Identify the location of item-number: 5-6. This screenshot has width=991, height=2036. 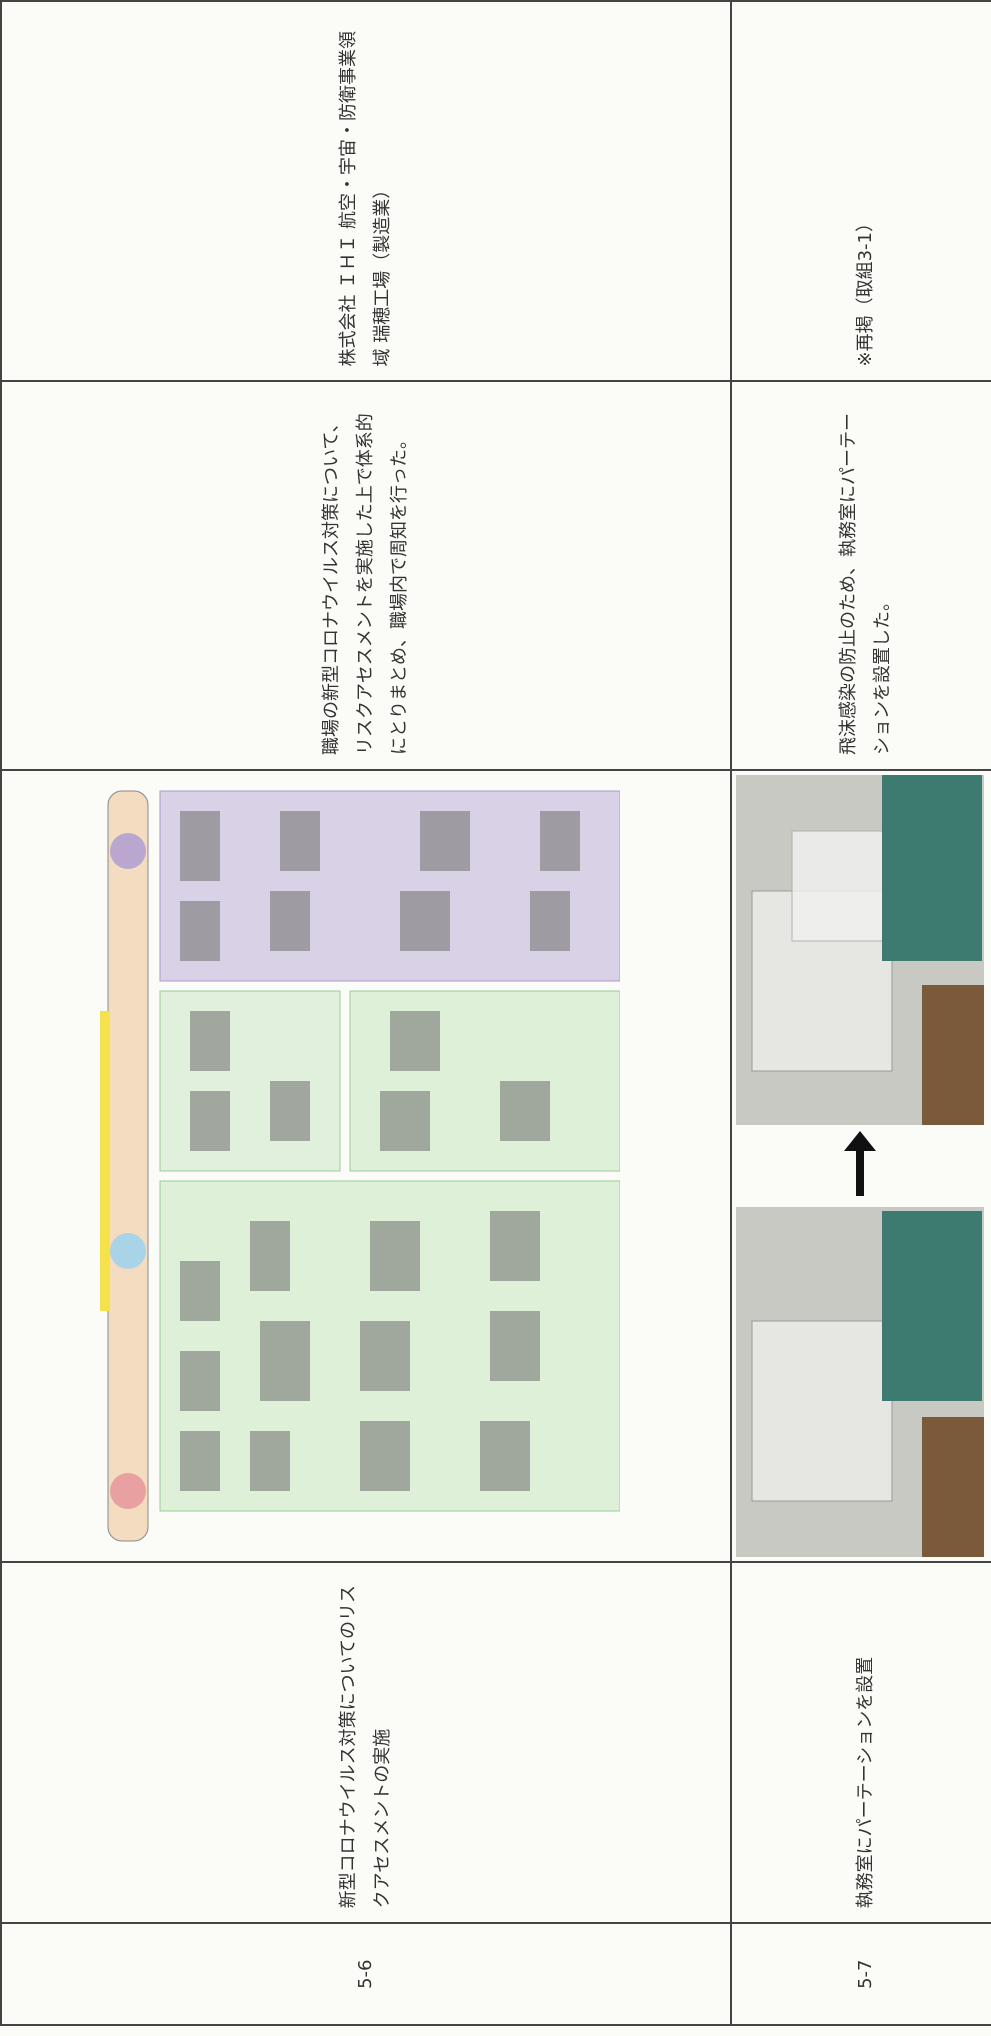
(366, 1974).